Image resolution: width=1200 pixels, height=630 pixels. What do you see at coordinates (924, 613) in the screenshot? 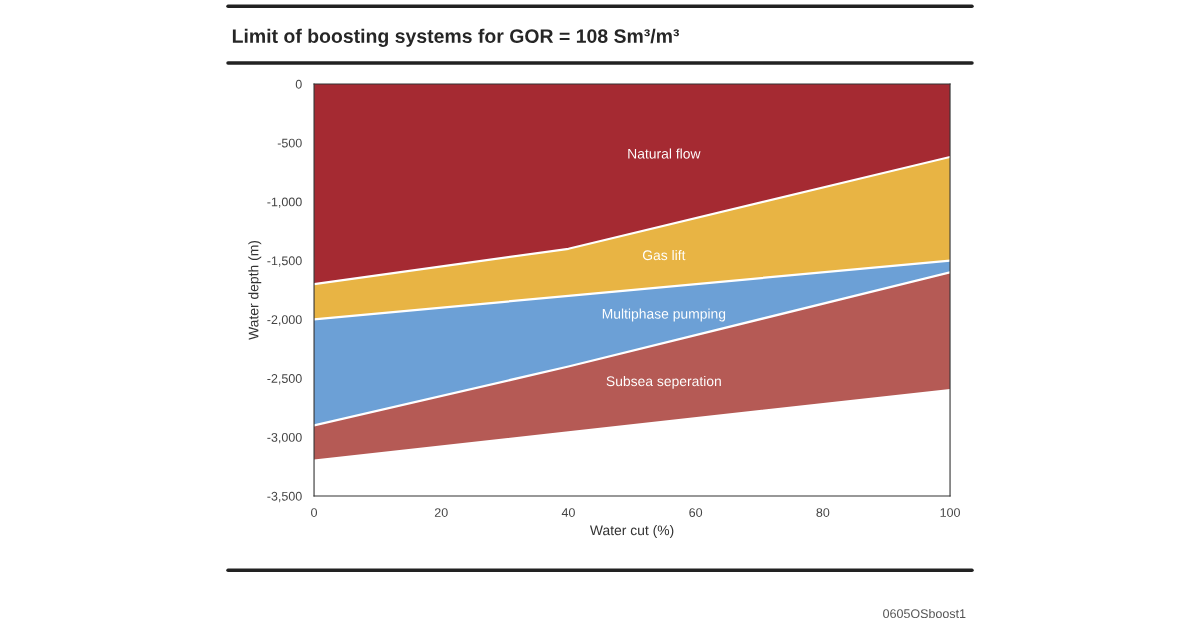
I see `text: 0605OSboost1` at bounding box center [924, 613].